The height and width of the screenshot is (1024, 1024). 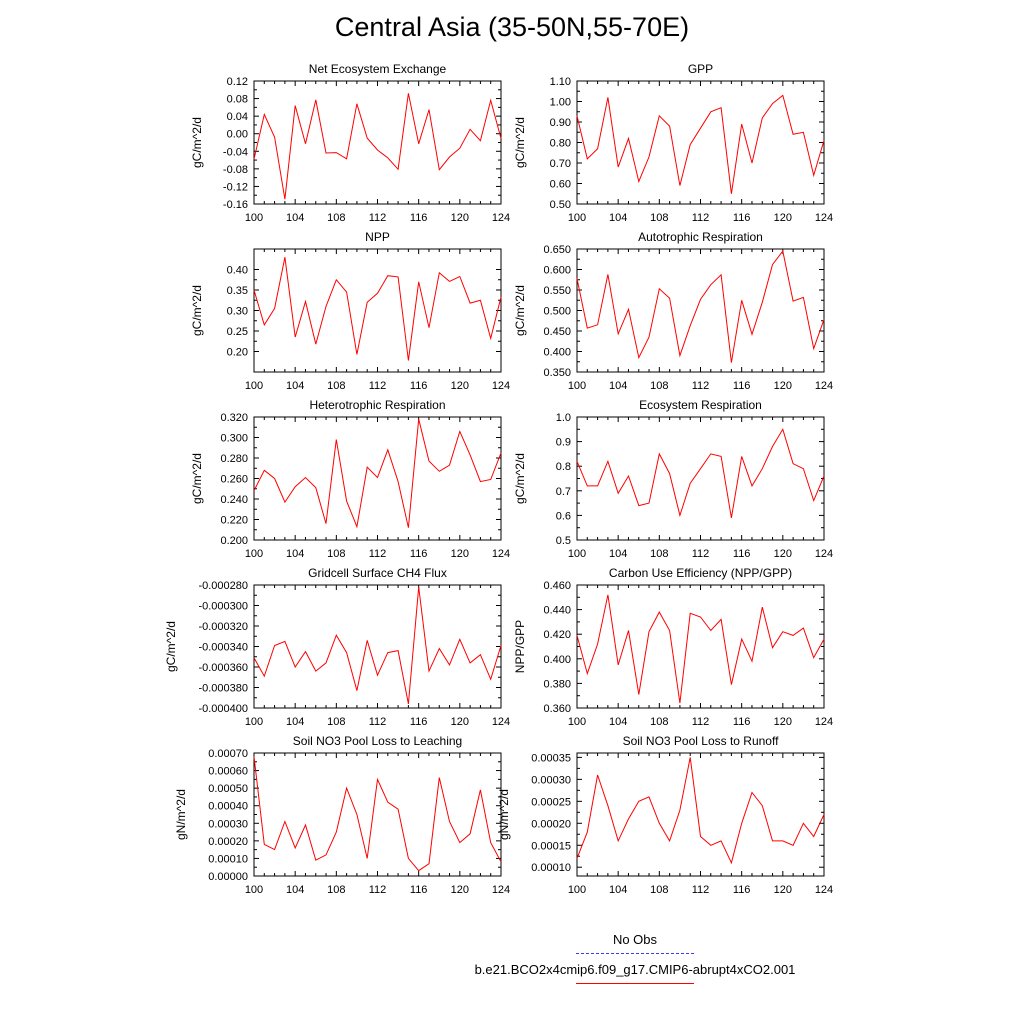 What do you see at coordinates (560, 82) in the screenshot?
I see `y-tick-label: 1.10` at bounding box center [560, 82].